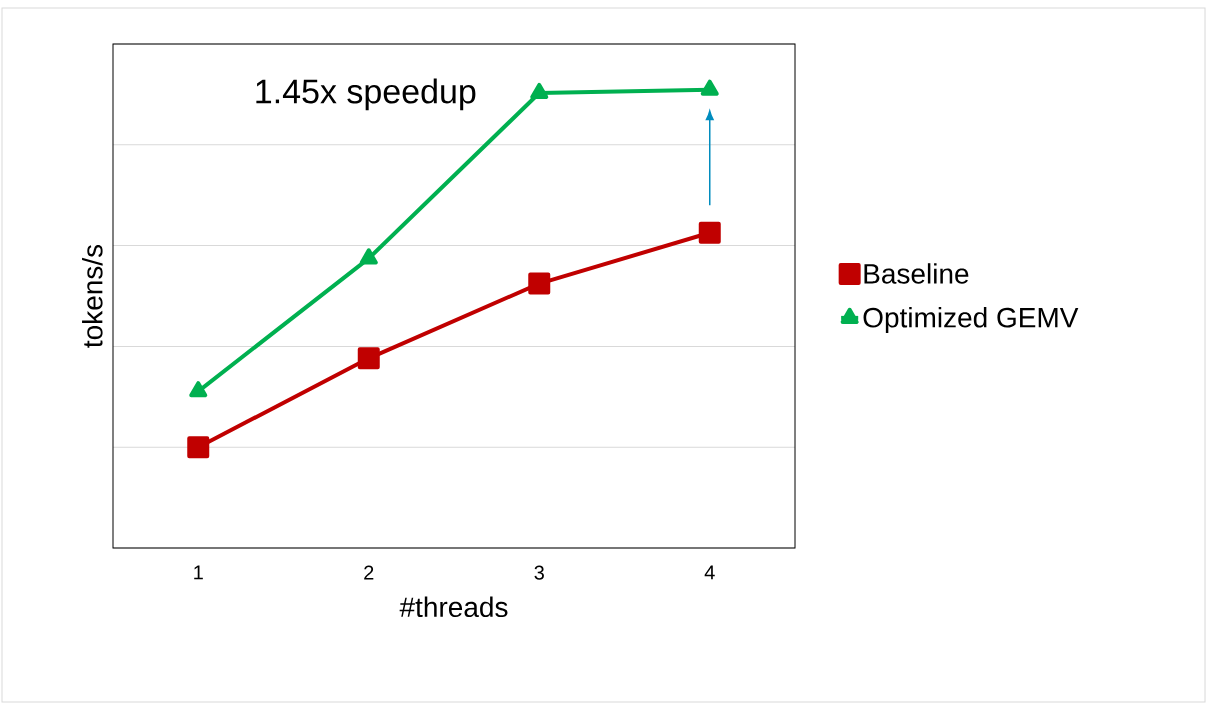 Image resolution: width=1214 pixels, height=704 pixels. What do you see at coordinates (971, 320) in the screenshot?
I see `legend-label: Optimized GEMV` at bounding box center [971, 320].